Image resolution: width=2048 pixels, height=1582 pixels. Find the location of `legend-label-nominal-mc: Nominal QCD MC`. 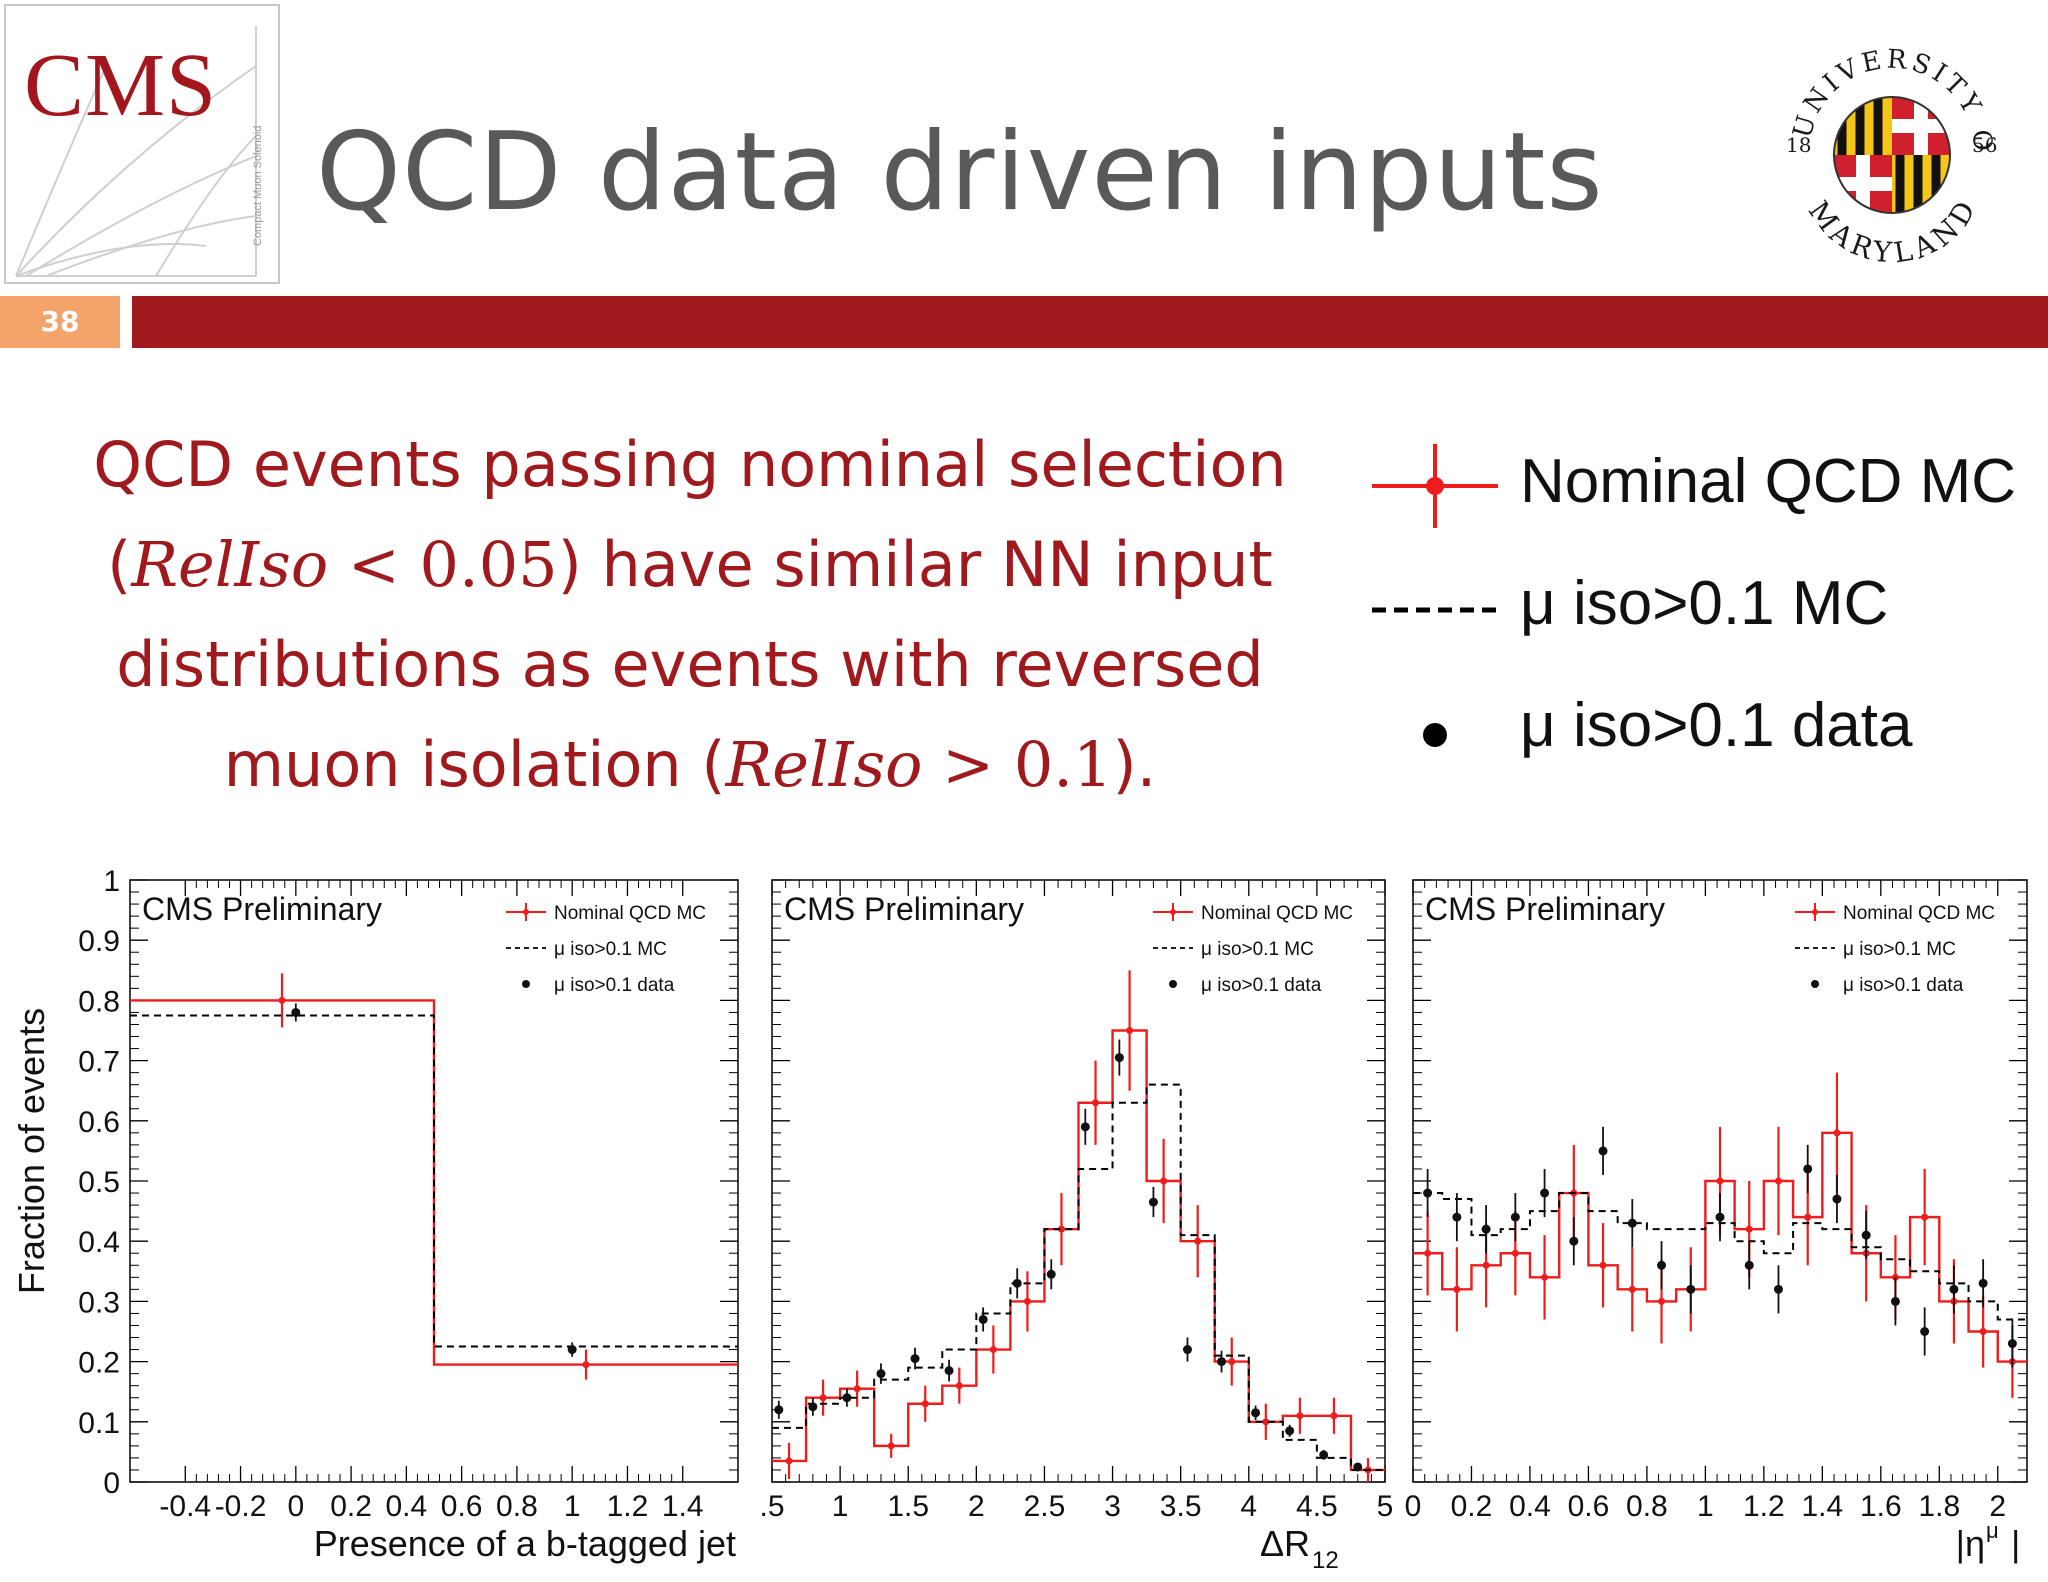

legend-label-nominal-mc: Nominal QCD MC is located at coordinates (1768, 481).